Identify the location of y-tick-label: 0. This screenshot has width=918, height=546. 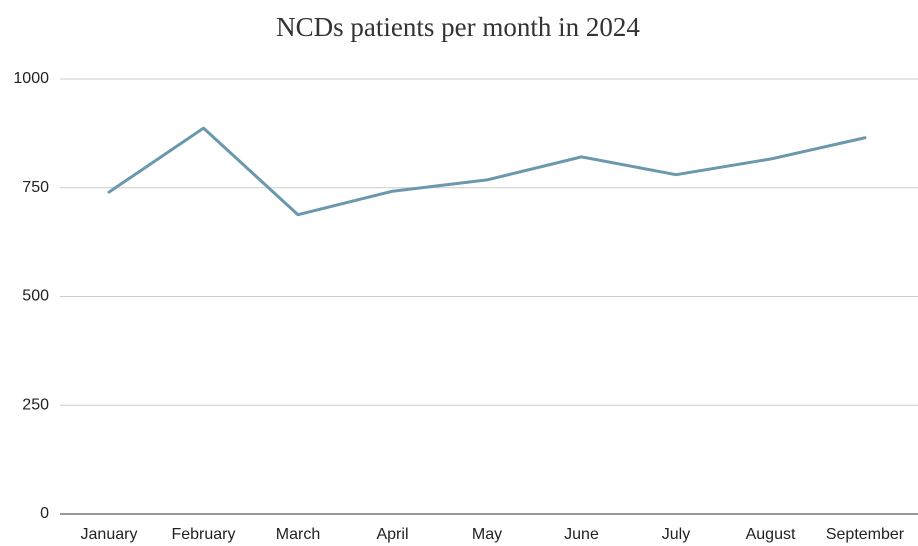
(44, 513).